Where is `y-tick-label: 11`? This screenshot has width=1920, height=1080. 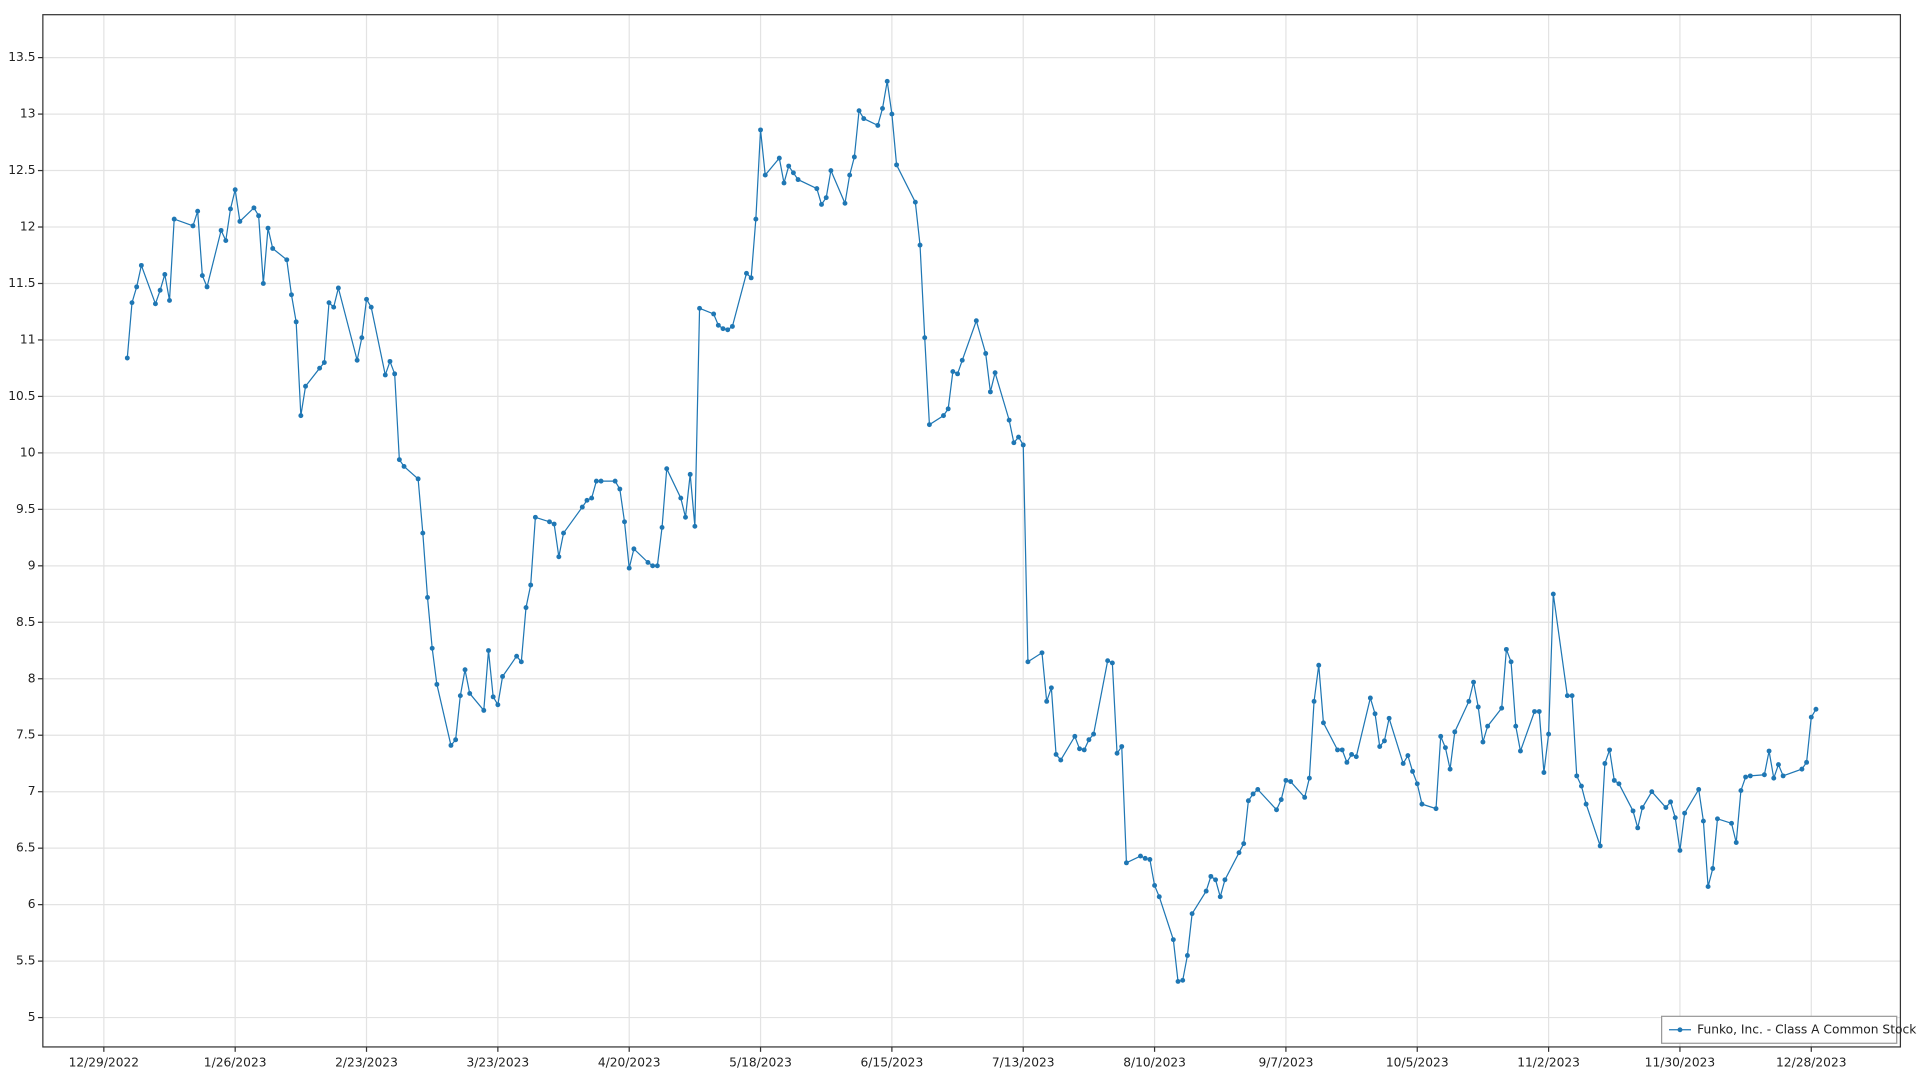 y-tick-label: 11 is located at coordinates (28, 339).